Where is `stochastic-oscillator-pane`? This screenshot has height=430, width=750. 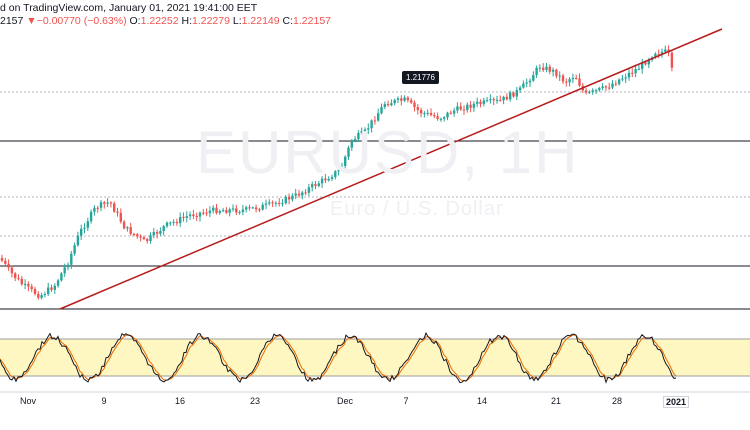
stochastic-oscillator-pane is located at coordinates (375, 357).